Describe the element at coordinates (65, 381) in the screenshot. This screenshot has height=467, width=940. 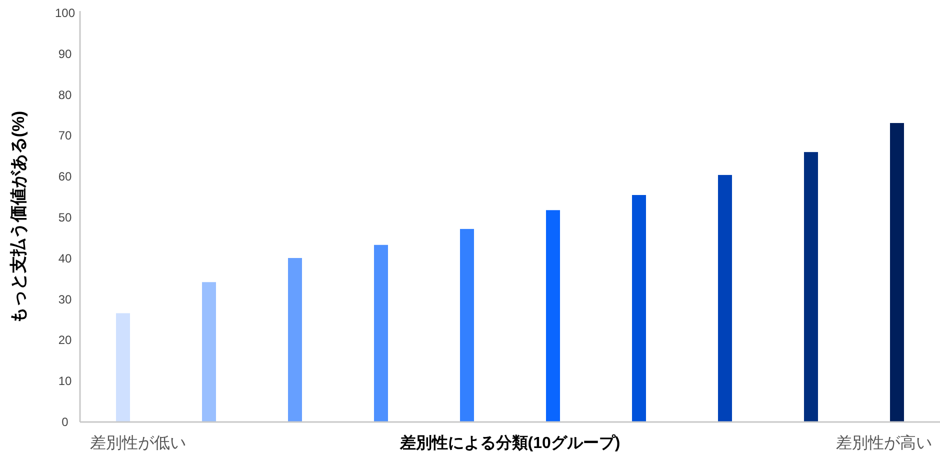
I see `y-tick-label: 10` at that location.